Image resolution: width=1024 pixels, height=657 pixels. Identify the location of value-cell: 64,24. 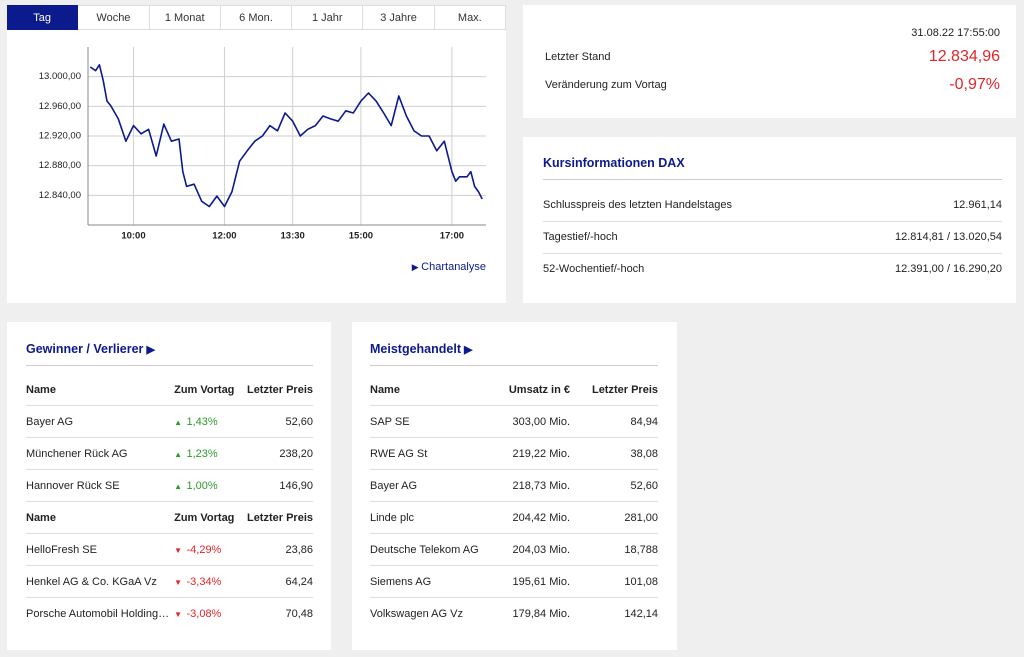
(279, 581).